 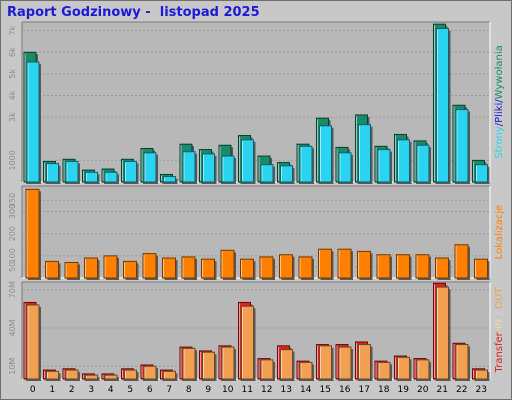 I want to click on x-tick-label: 7, so click(x=169, y=390).